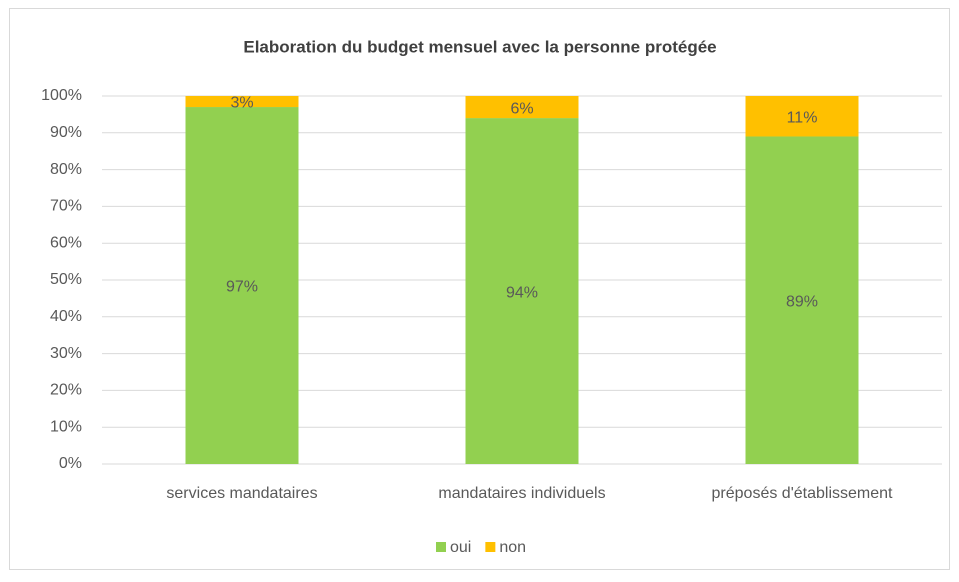 Image resolution: width=959 pixels, height=582 pixels. I want to click on y-tick-label: 0%, so click(70, 463).